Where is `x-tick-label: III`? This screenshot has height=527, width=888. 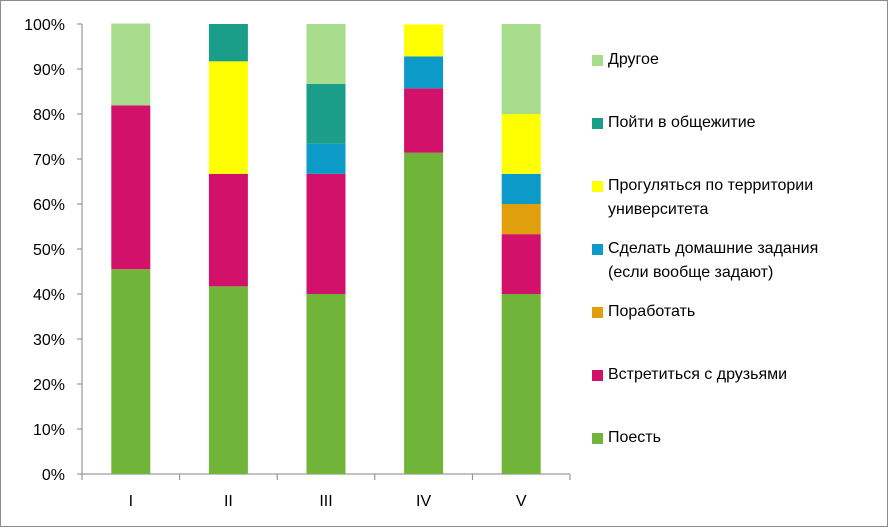
x-tick-label: III is located at coordinates (325, 501).